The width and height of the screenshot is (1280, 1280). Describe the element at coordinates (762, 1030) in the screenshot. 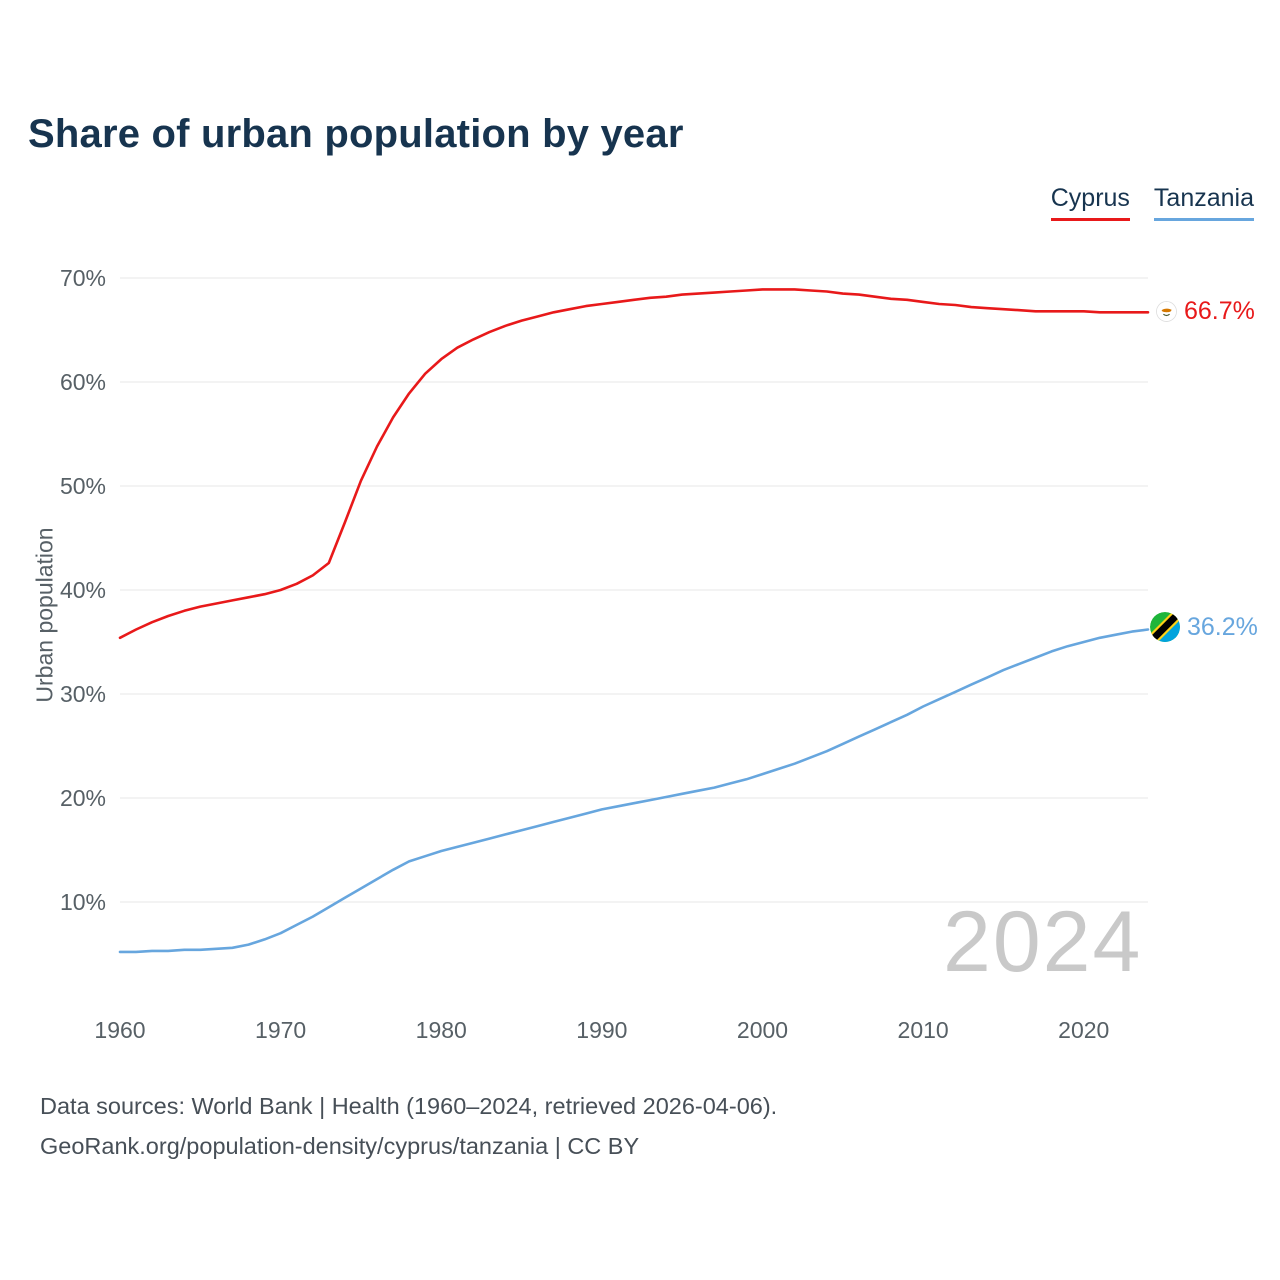

I see `x-tick-label: 2000` at that location.